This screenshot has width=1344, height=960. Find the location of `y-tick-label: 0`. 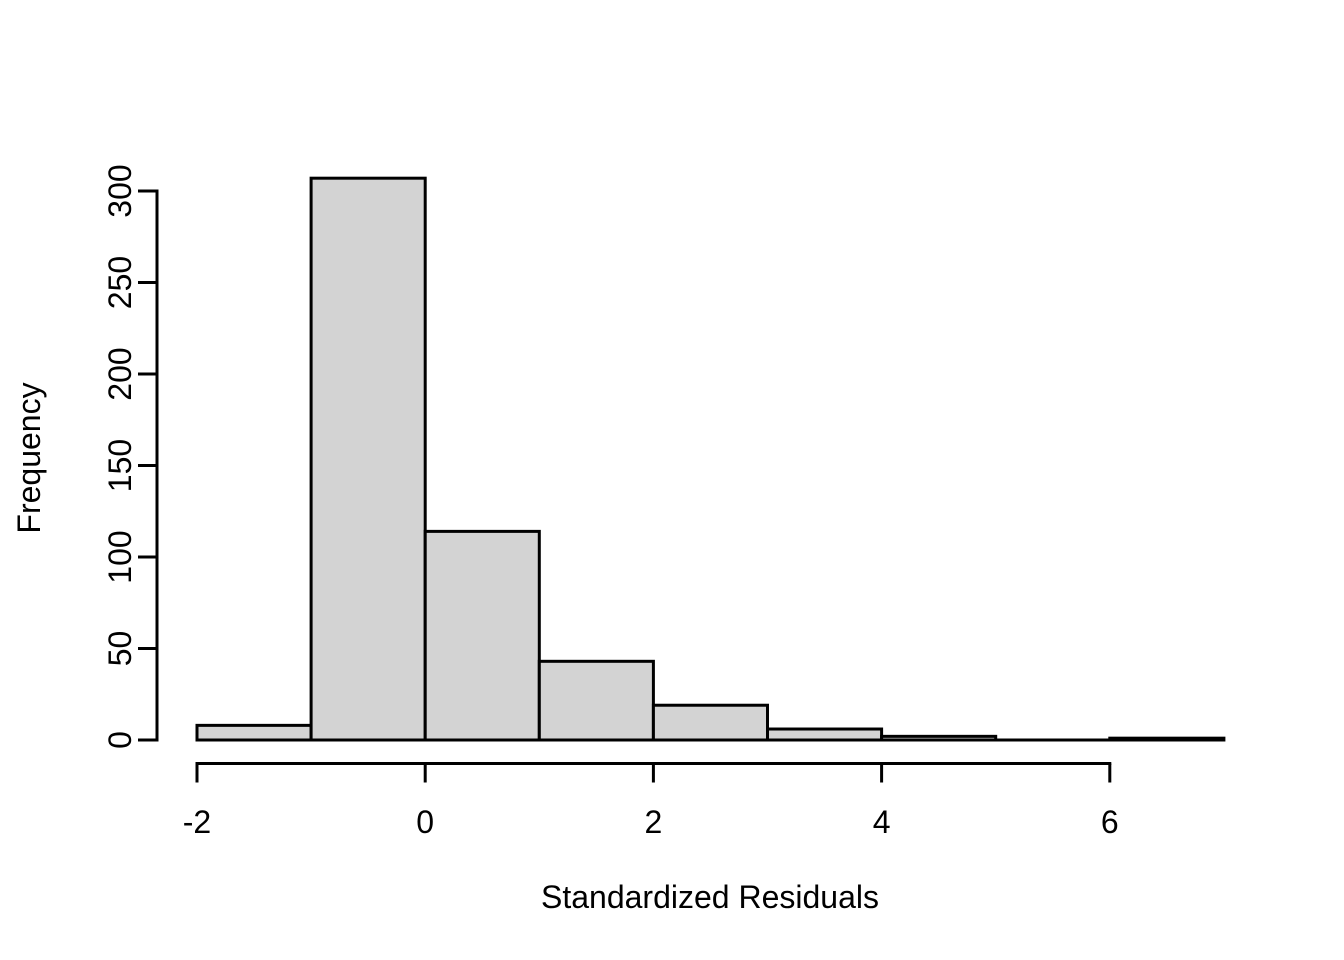

y-tick-label: 0 is located at coordinates (120, 740).